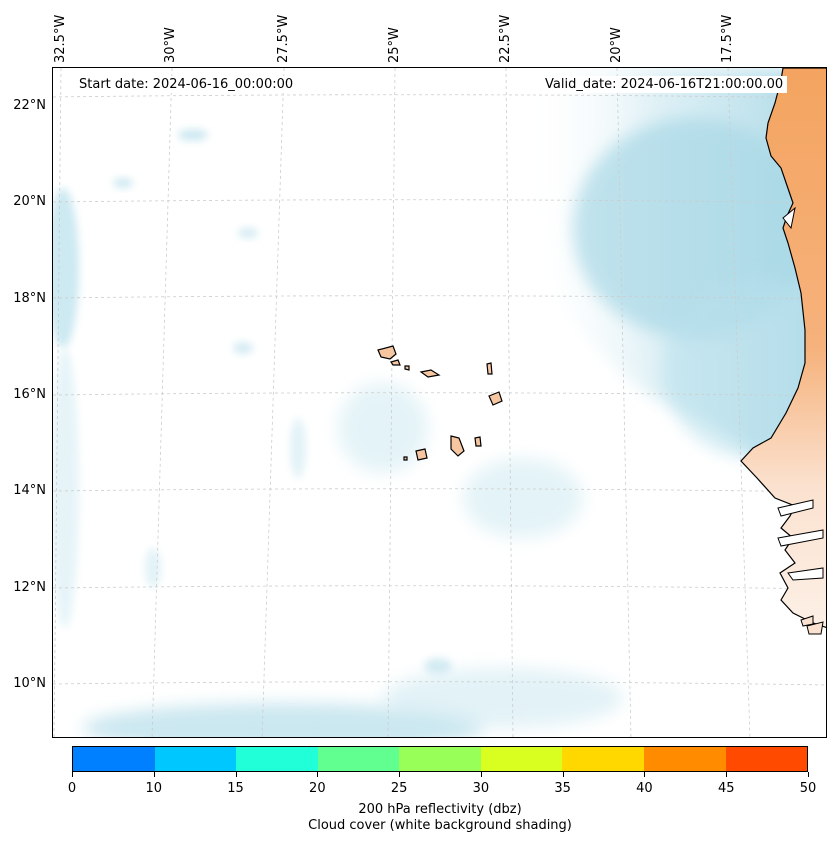  Describe the element at coordinates (29, 201) in the screenshot. I see `lat-label-20n: 20°N` at that location.